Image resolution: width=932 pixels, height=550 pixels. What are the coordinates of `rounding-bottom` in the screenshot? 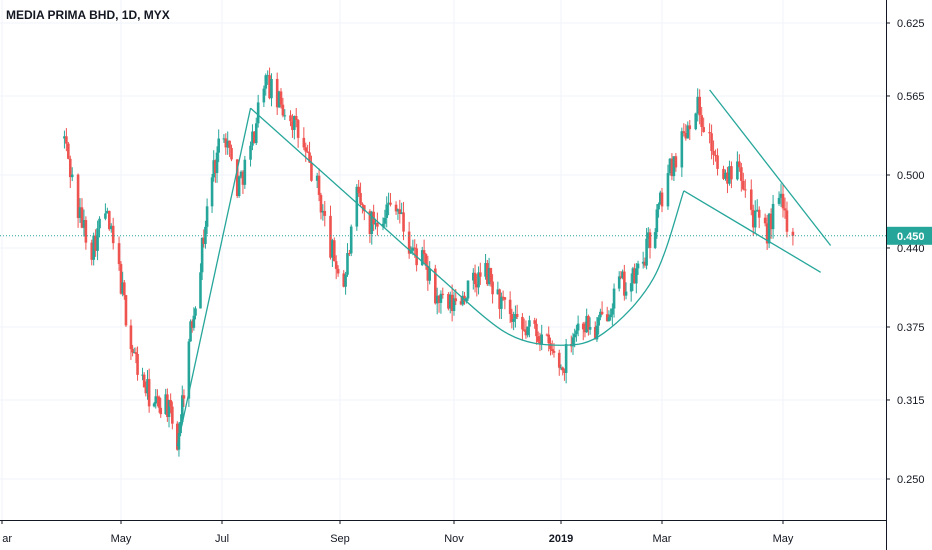 It's located at (562, 268).